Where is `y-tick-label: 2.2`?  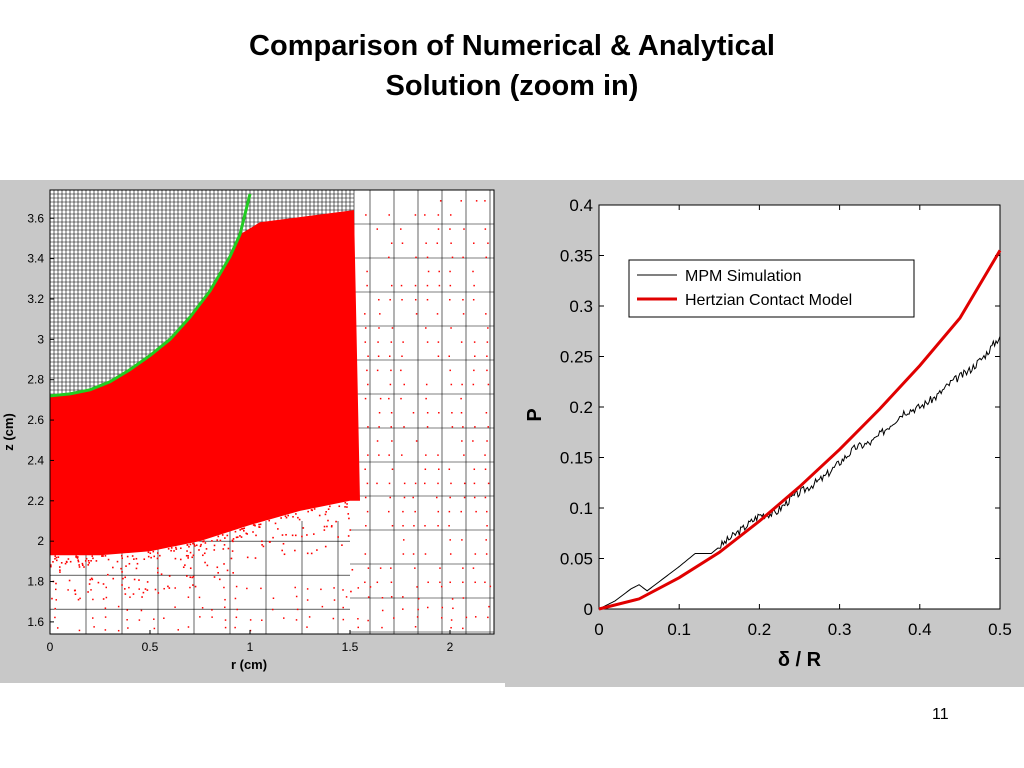
y-tick-label: 2.2 is located at coordinates (35, 501).